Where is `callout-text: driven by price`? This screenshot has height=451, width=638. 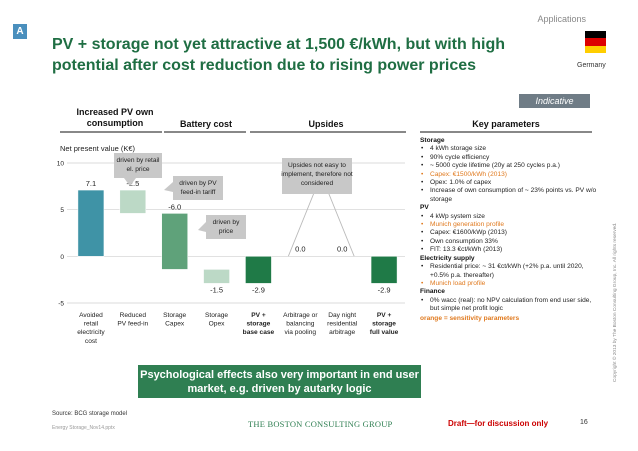
callout-text: driven by price is located at coordinates (226, 227).